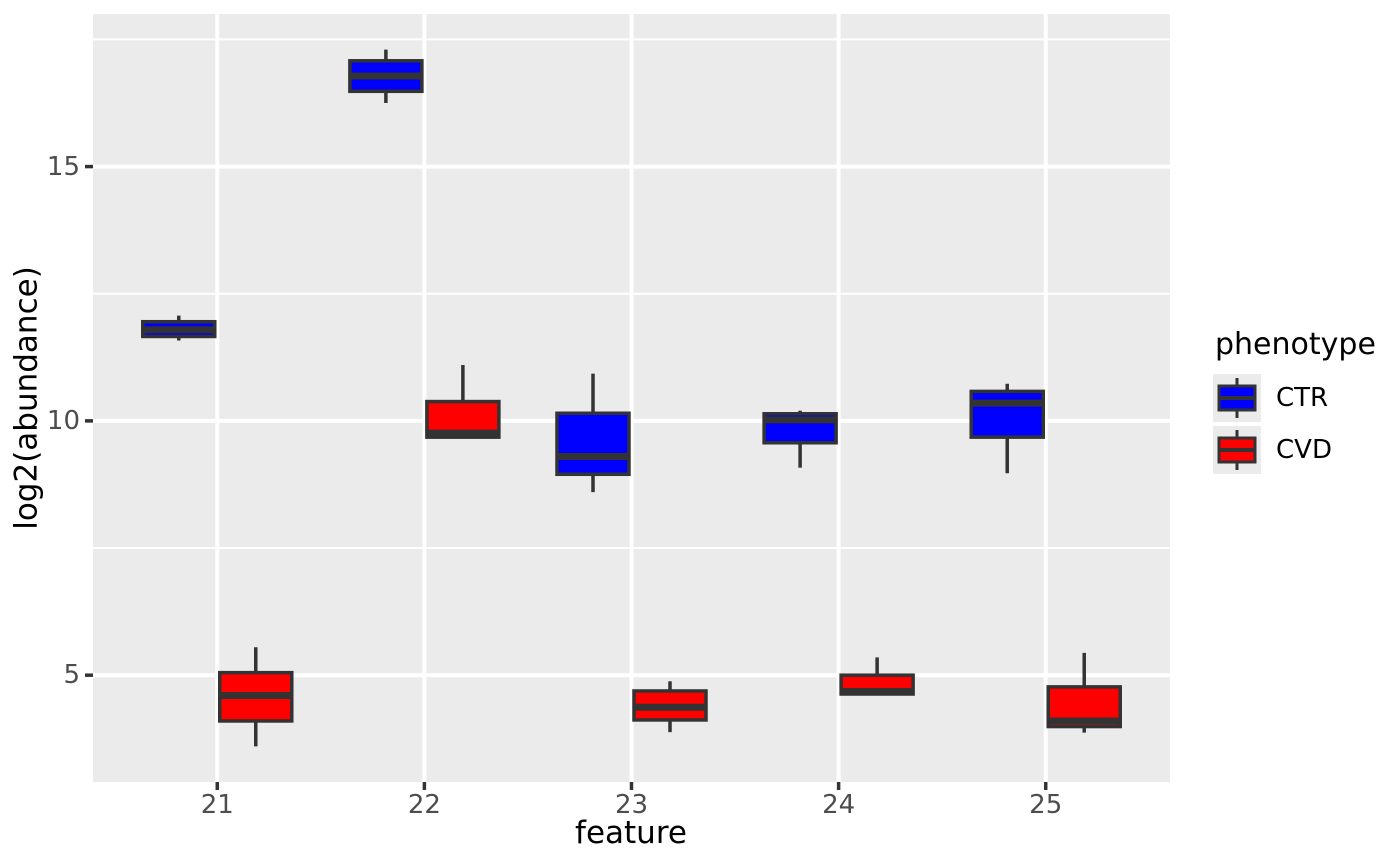 The image size is (1400, 865). Describe the element at coordinates (217, 805) in the screenshot. I see `x-tick-label-21: 21` at that location.